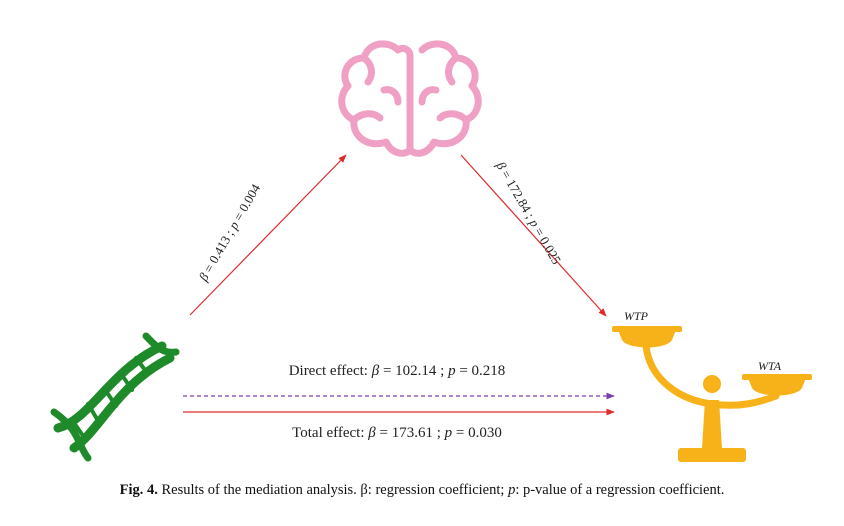  Describe the element at coordinates (229, 232) in the screenshot. I see `path-a-label: β = 0.413 ; p = 0.004` at that location.